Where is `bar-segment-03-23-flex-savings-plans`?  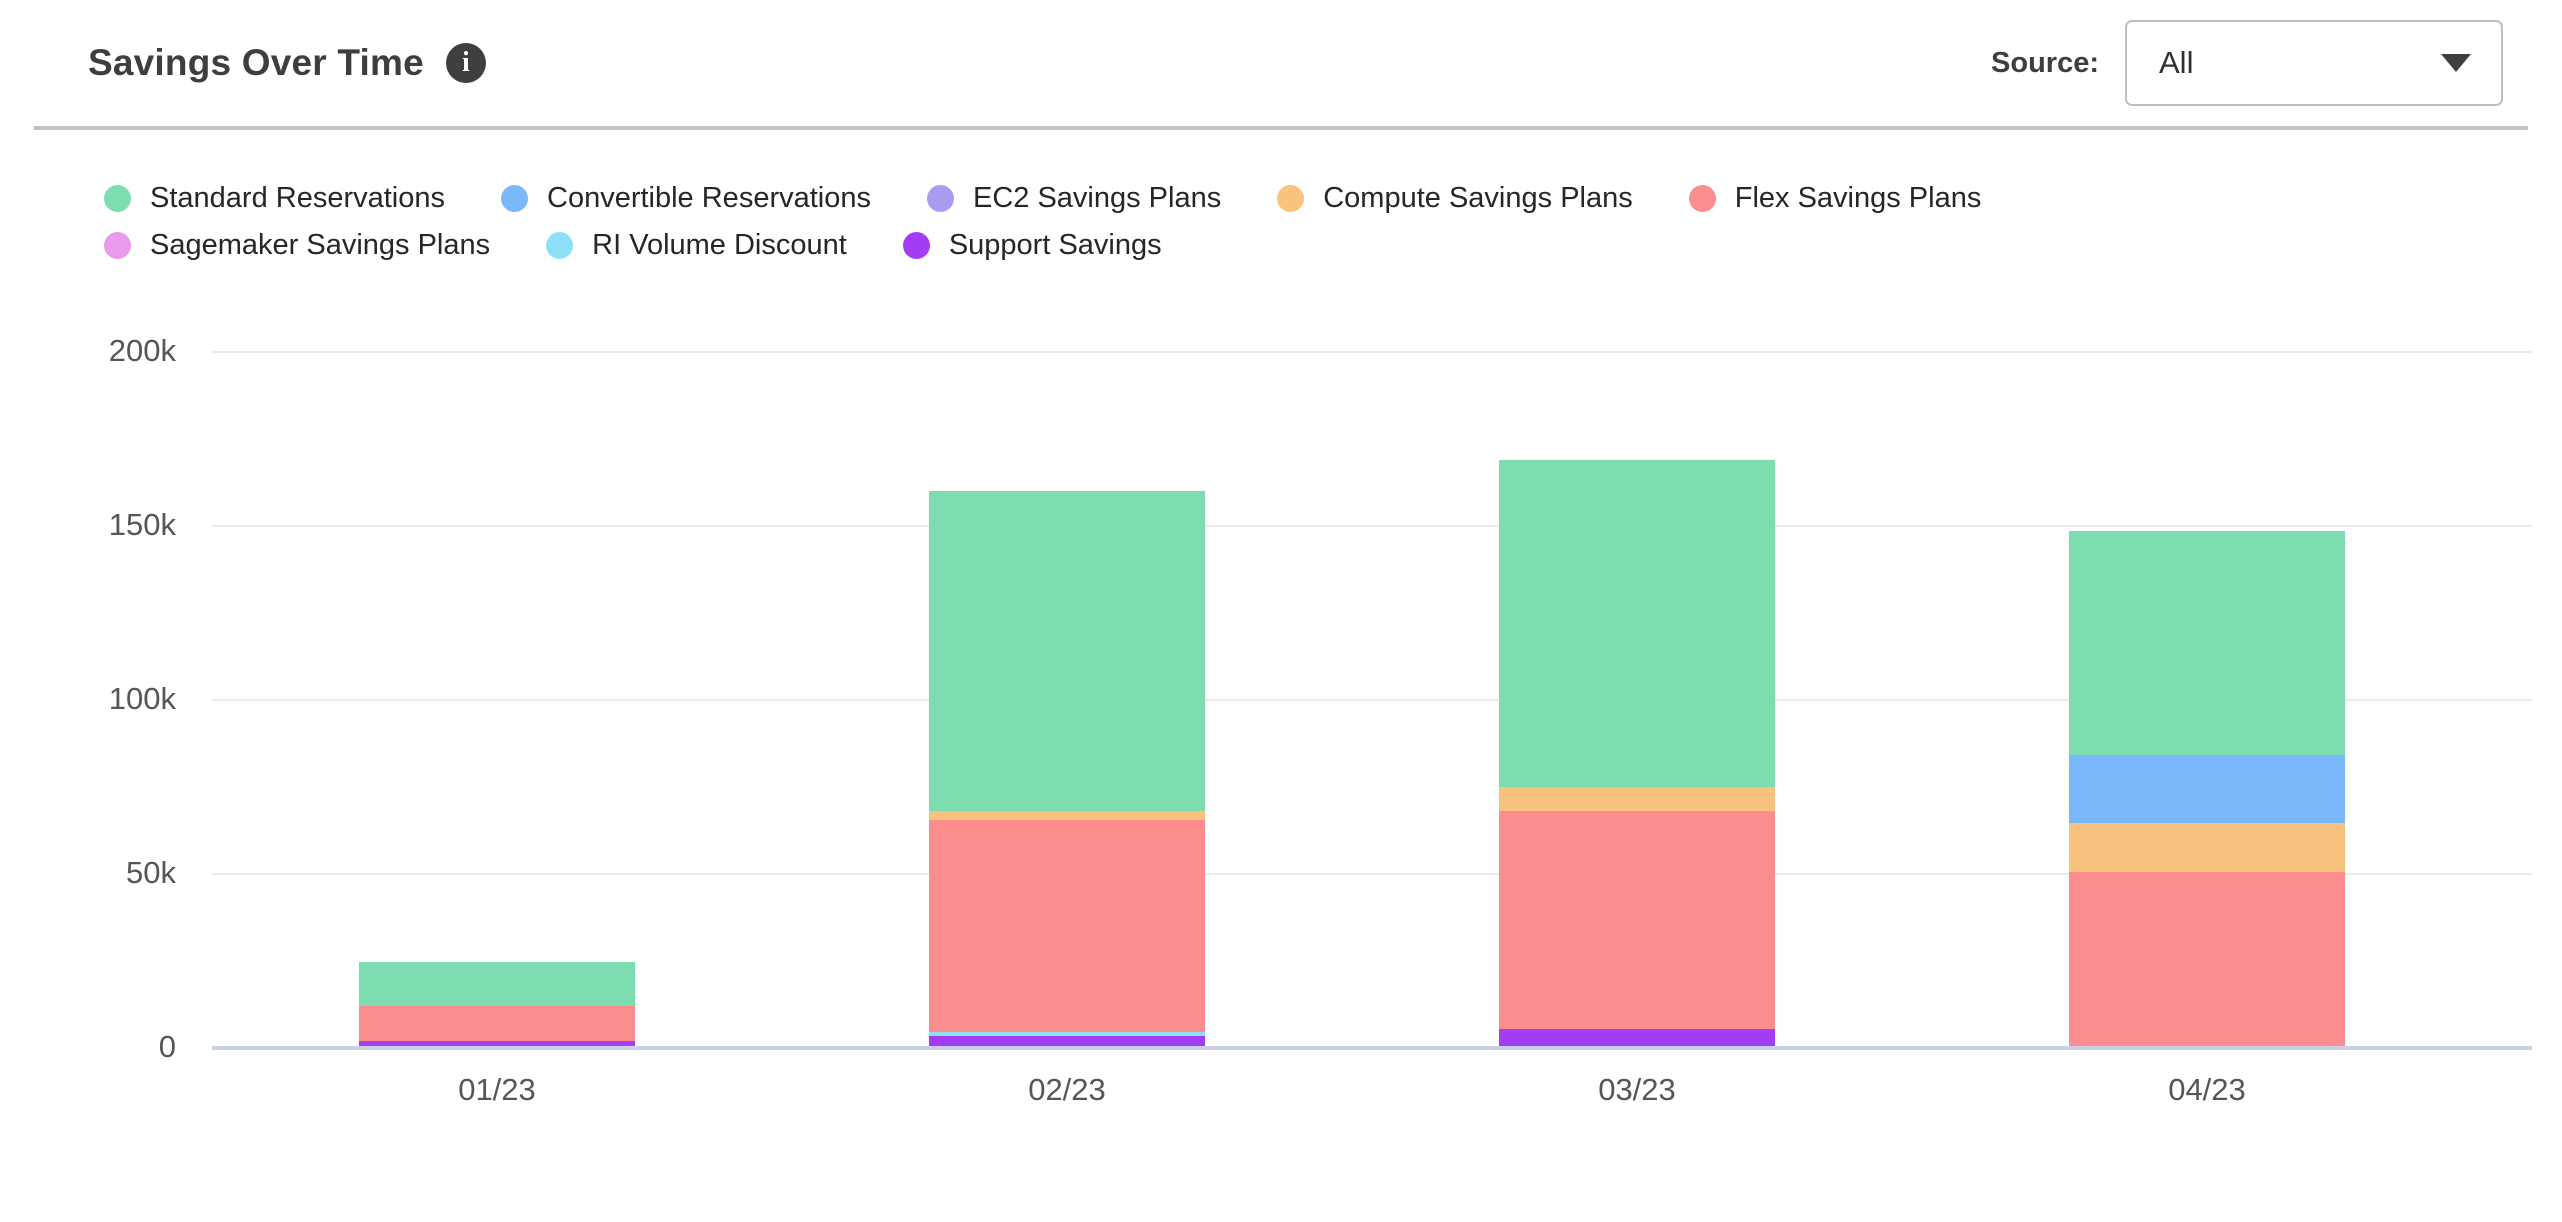
bar-segment-03-23-flex-savings-plans is located at coordinates (1637, 920).